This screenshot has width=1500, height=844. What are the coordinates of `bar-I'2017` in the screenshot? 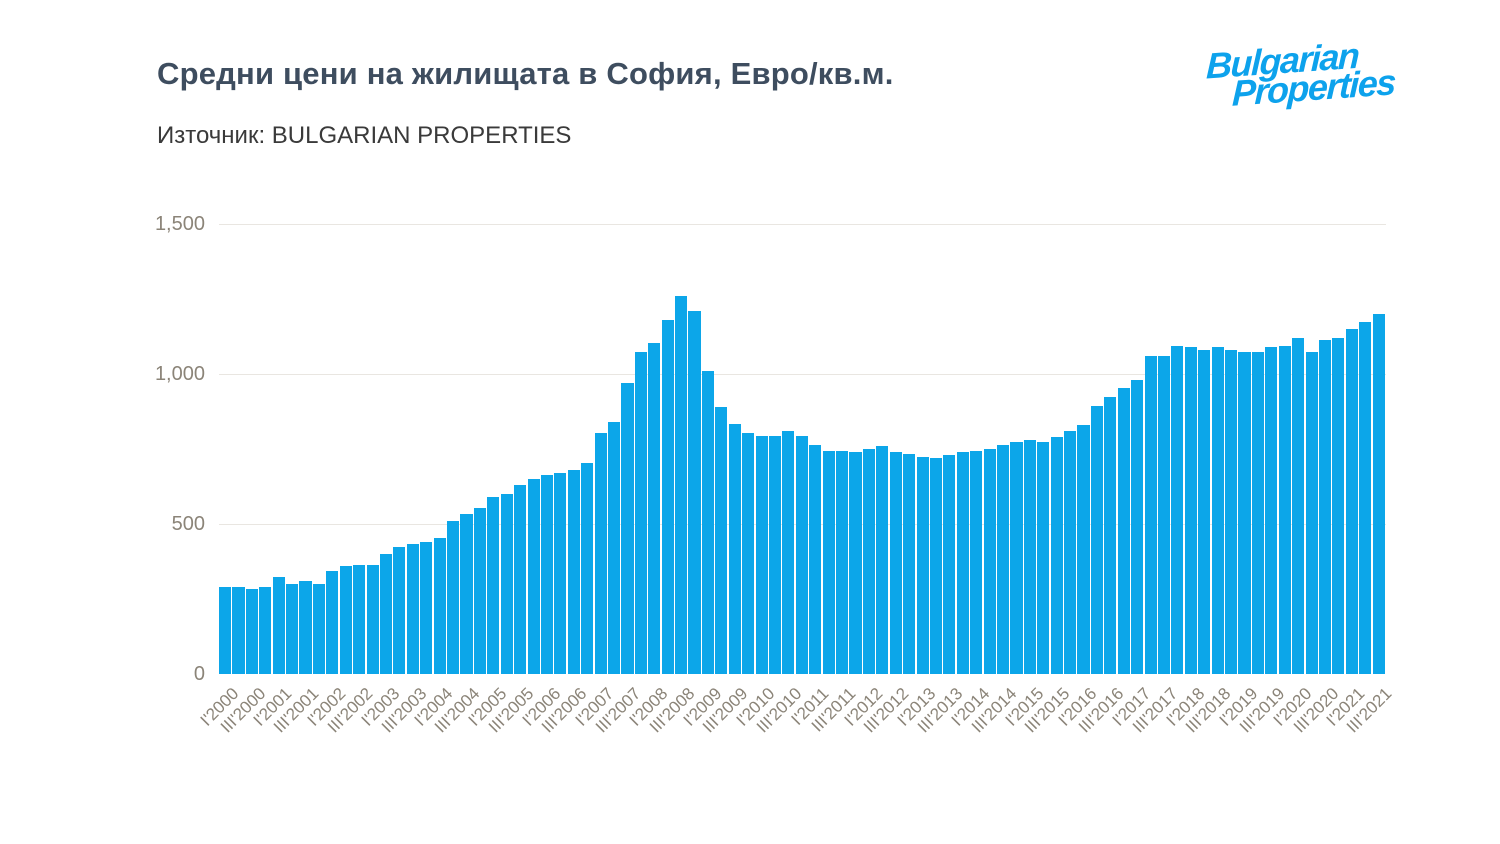 It's located at (1137, 527).